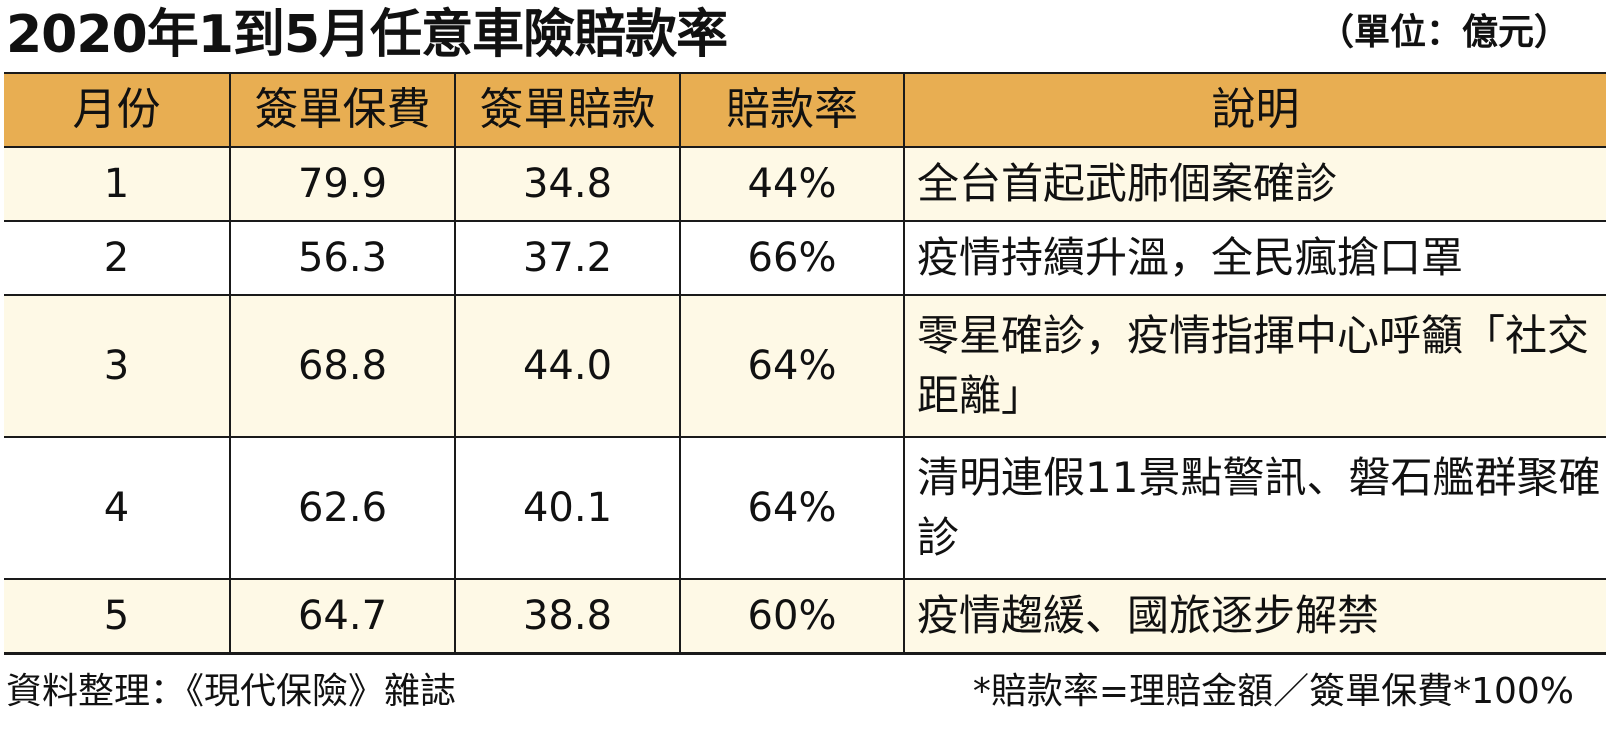 The height and width of the screenshot is (750, 1610). I want to click on header-rate: 賠款率, so click(792, 110).